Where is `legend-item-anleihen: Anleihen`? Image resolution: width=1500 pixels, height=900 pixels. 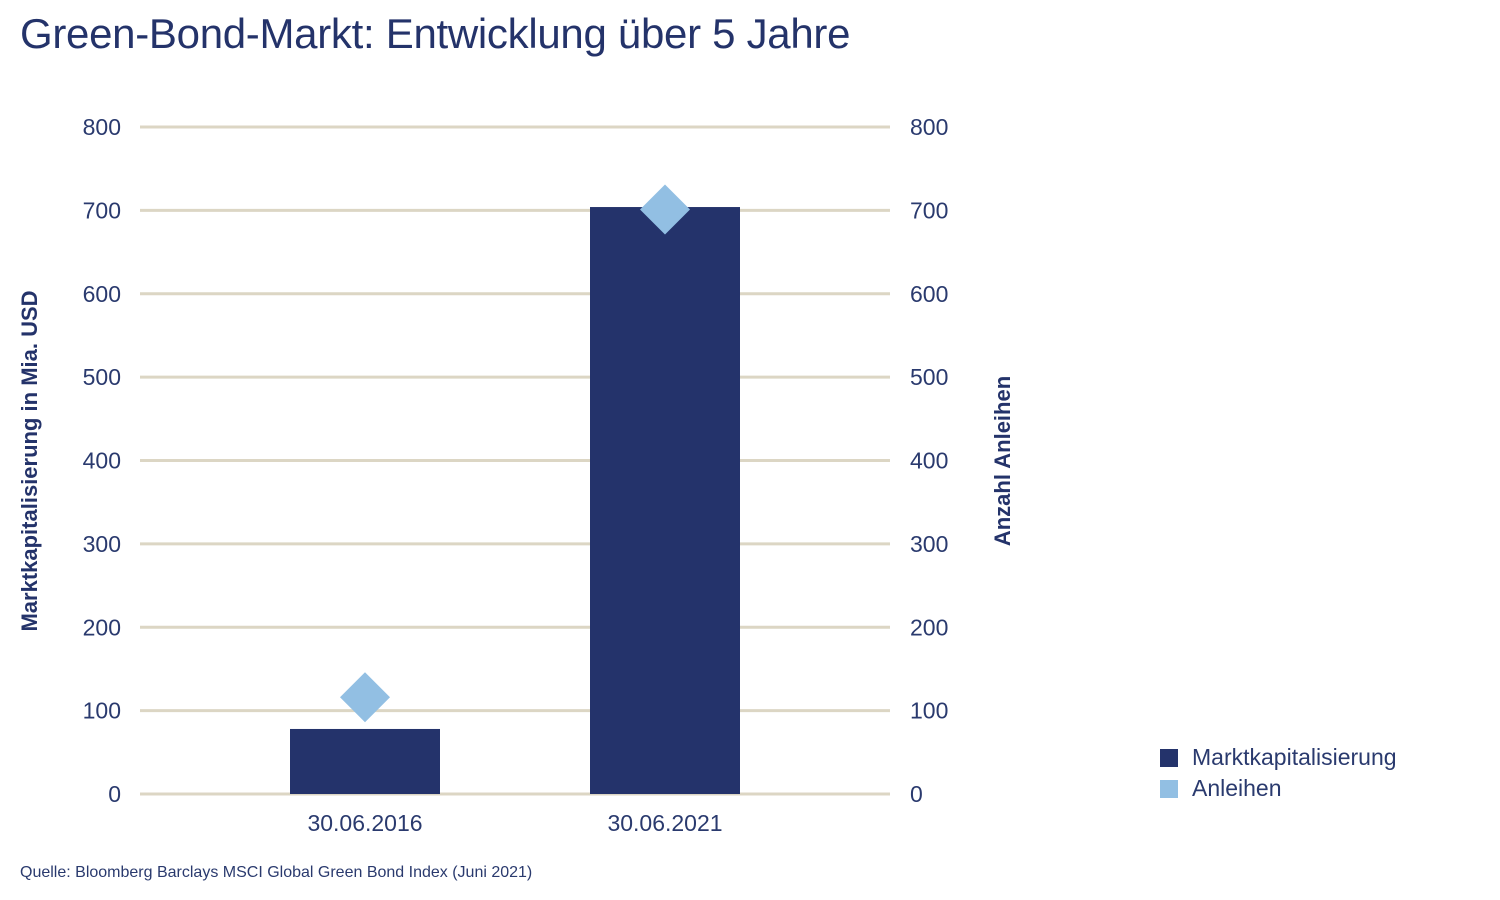 legend-item-anleihen: Anleihen is located at coordinates (1278, 788).